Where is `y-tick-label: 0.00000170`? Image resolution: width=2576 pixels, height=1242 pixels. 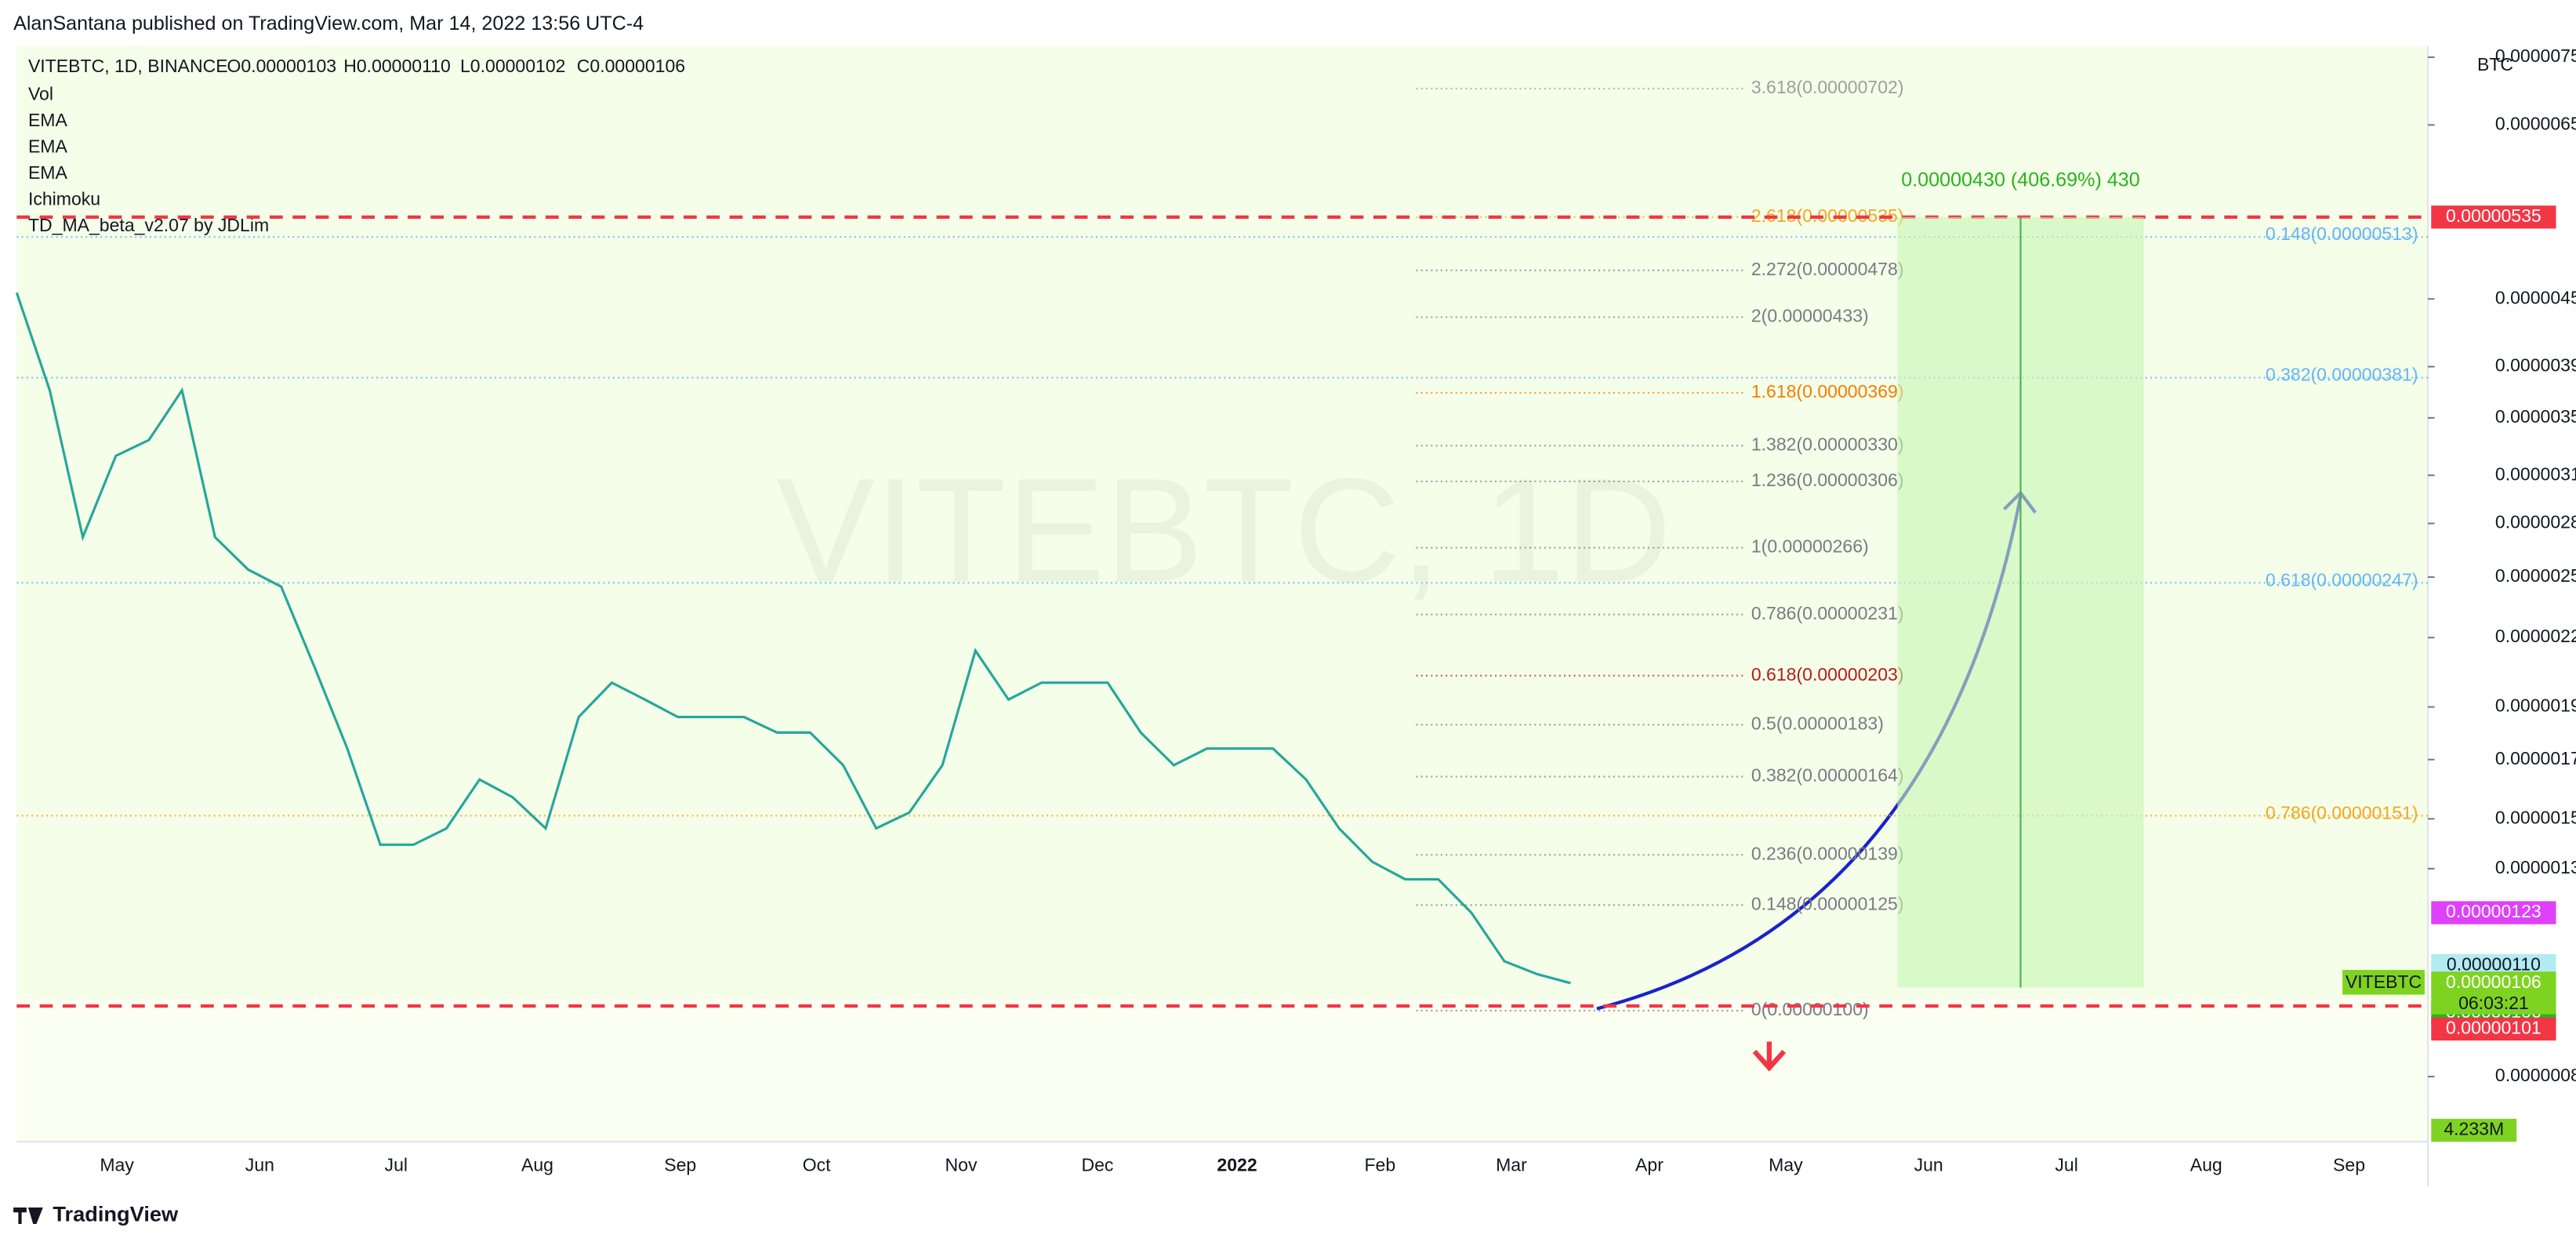
y-tick-label: 0.00000170 is located at coordinates (2536, 758).